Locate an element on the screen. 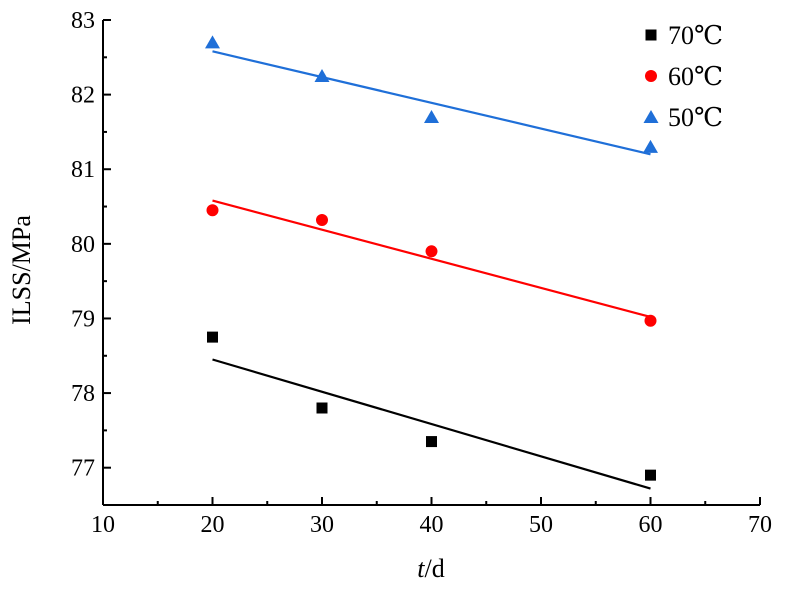  y-tick-label: 80 is located at coordinates (83, 245).